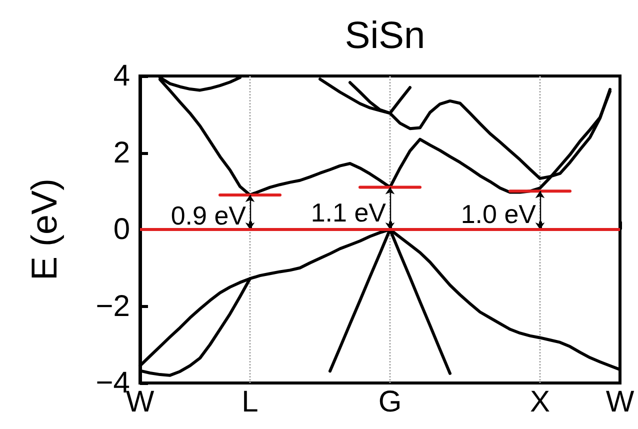 Image resolution: width=638 pixels, height=429 pixels. Describe the element at coordinates (44, 229) in the screenshot. I see `y-axis-title: E (eV)` at that location.